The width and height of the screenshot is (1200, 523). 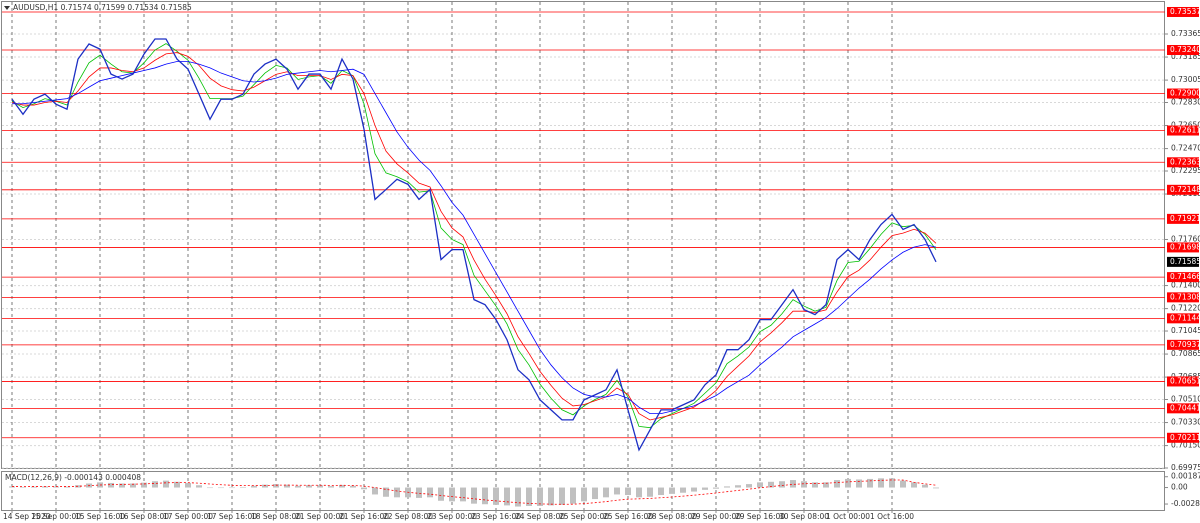 I want to click on x-tick-label: 17 Sep 16:00, so click(x=232, y=516).